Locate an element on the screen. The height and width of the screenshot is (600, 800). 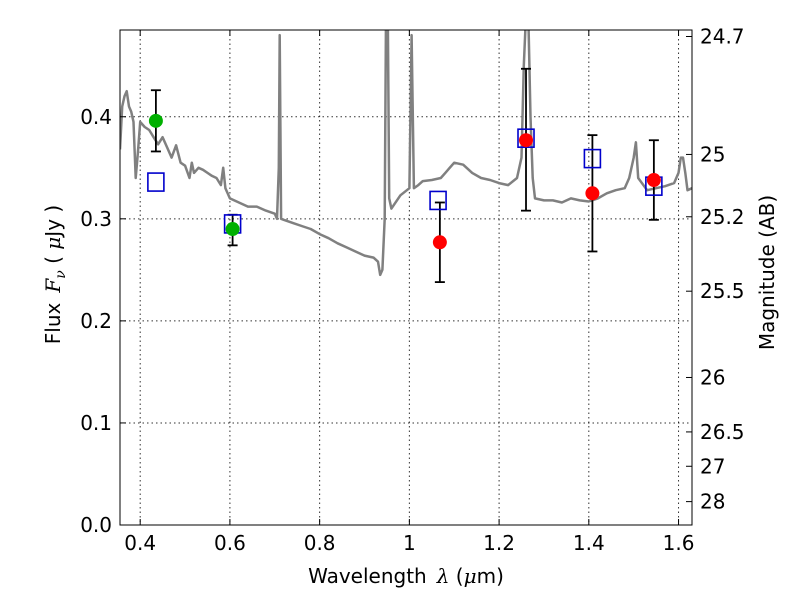
x-tick-label: 1.6 is located at coordinates (679, 543).